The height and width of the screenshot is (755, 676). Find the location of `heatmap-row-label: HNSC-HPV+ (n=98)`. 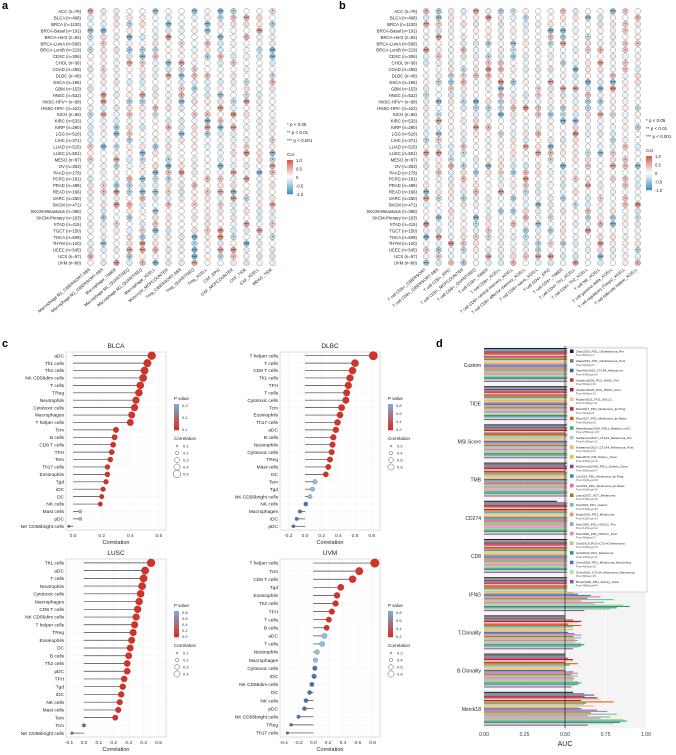

heatmap-row-label: HNSC-HPV+ (n=98) is located at coordinates (61, 101).